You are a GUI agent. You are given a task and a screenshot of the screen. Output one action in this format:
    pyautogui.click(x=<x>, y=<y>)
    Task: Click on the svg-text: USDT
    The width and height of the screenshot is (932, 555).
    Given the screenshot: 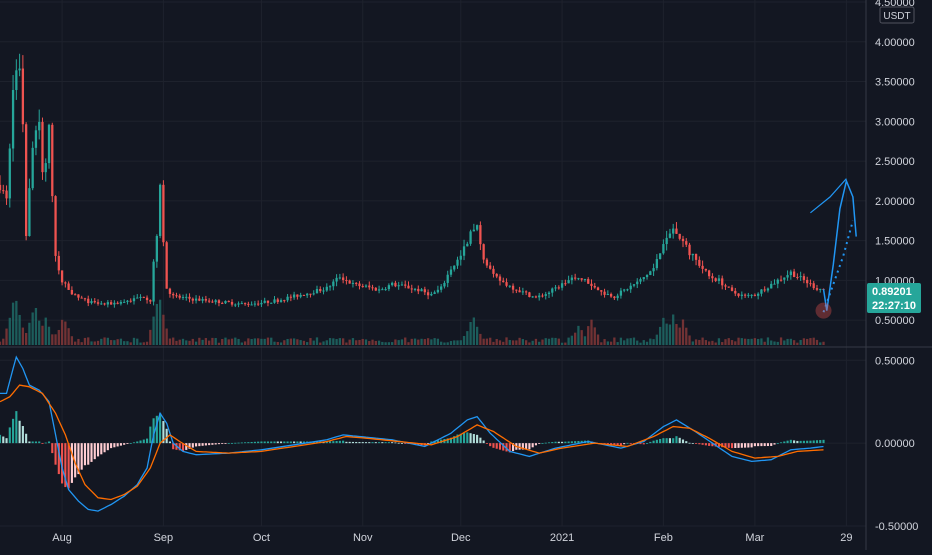 What is the action you would take?
    pyautogui.click(x=896, y=16)
    